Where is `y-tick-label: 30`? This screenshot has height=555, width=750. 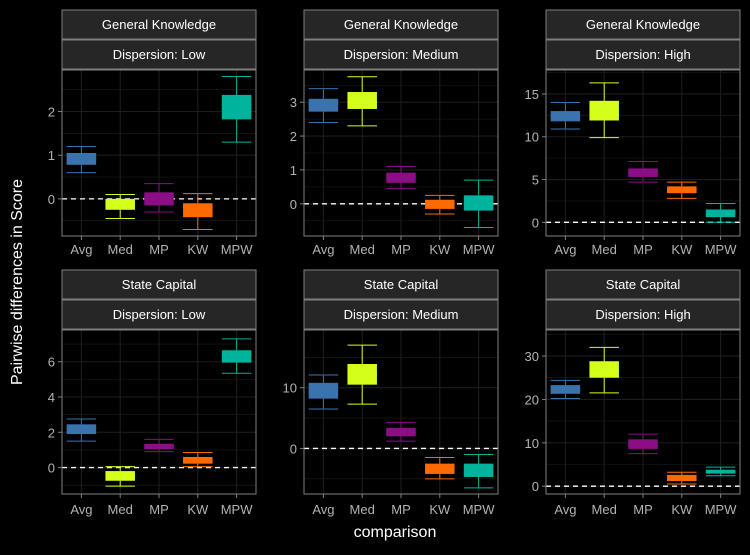
y-tick-label: 30 is located at coordinates (532, 356).